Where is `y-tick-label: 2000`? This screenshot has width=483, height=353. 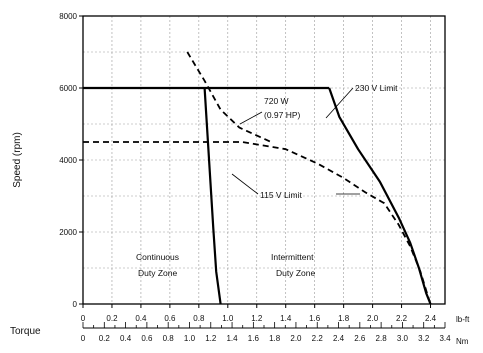
y-tick-label: 2000 is located at coordinates (68, 232).